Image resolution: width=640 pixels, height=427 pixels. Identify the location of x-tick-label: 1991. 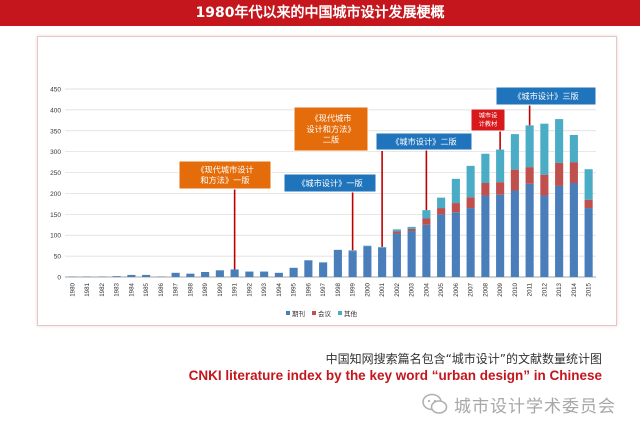
(235, 289).